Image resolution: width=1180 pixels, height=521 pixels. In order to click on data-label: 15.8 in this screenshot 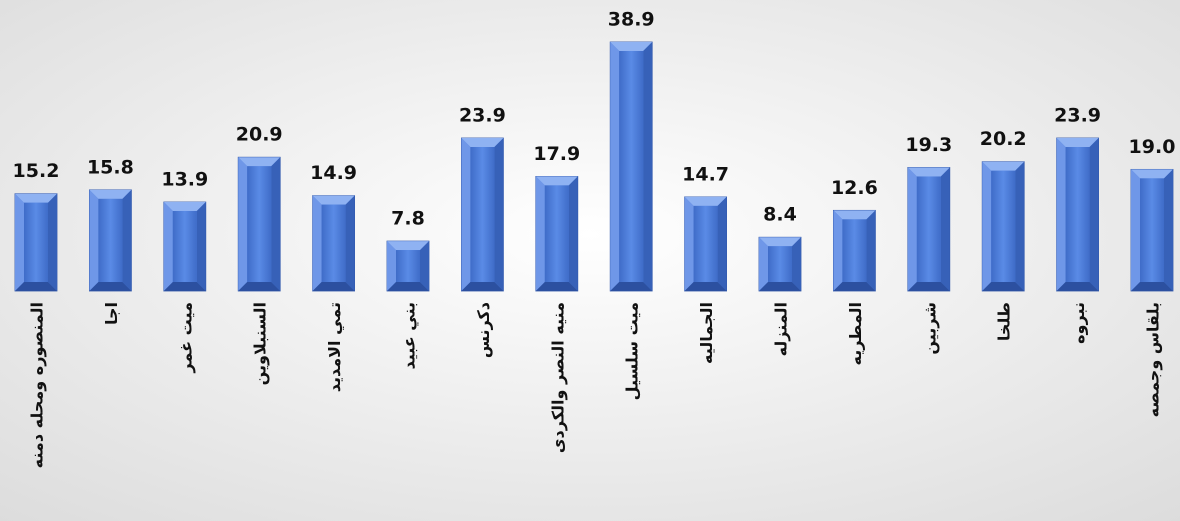, I will do `click(110, 167)`.